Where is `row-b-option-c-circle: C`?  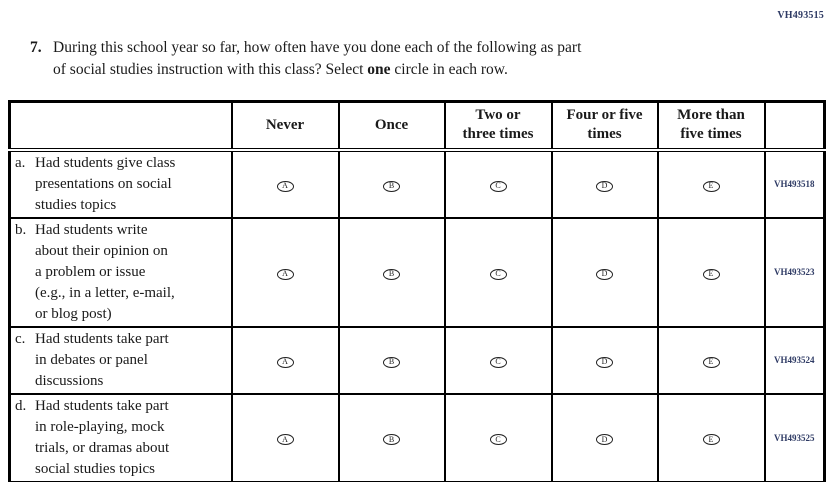
row-b-option-c-circle: C is located at coordinates (498, 274).